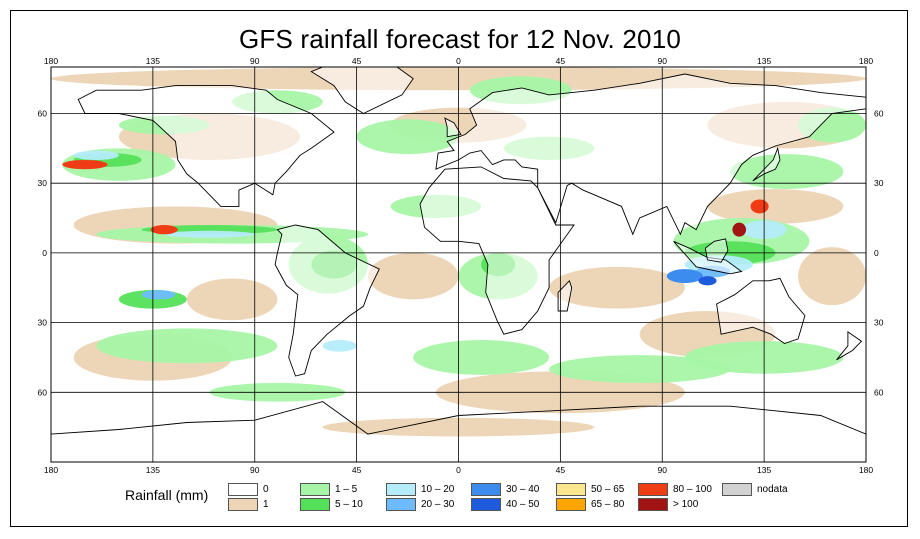 This screenshot has width=920, height=539. What do you see at coordinates (438, 489) in the screenshot?
I see `legend-label: 10 – 20` at bounding box center [438, 489].